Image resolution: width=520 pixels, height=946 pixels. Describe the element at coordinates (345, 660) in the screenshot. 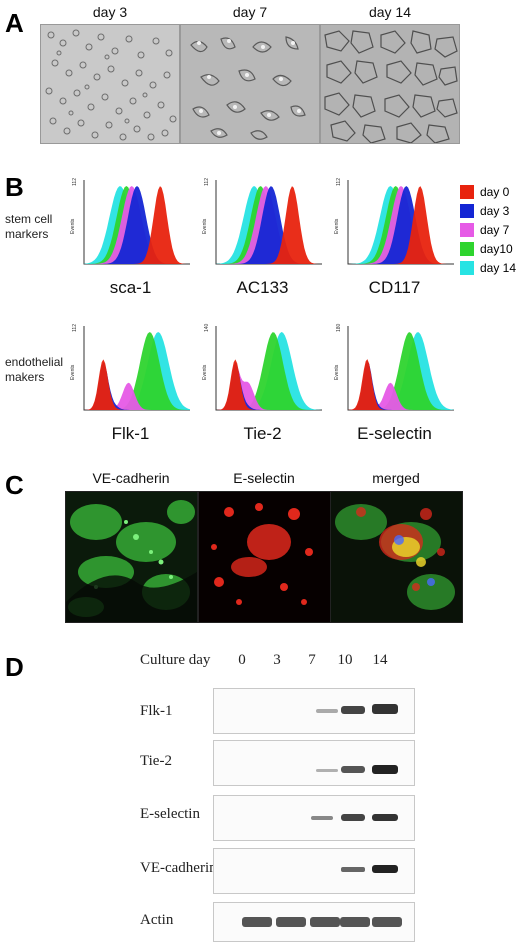

I see `day-col-10: 10` at that location.